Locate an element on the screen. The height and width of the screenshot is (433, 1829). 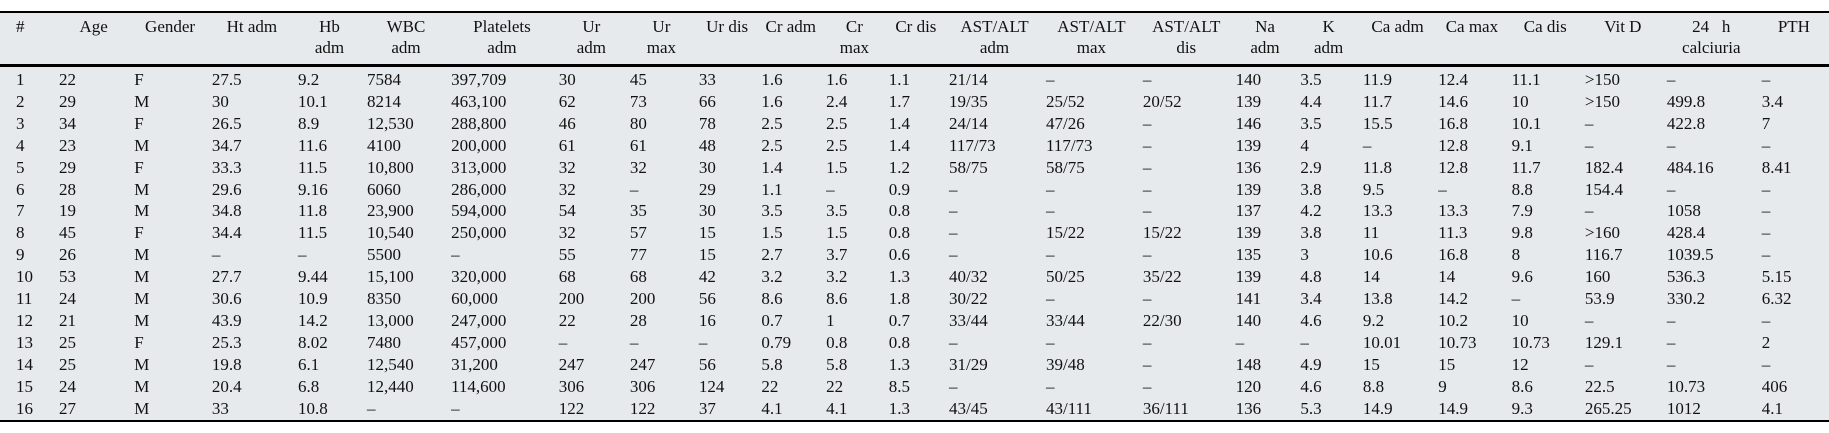
cell-ca-max: 10.73 is located at coordinates (1457, 342).